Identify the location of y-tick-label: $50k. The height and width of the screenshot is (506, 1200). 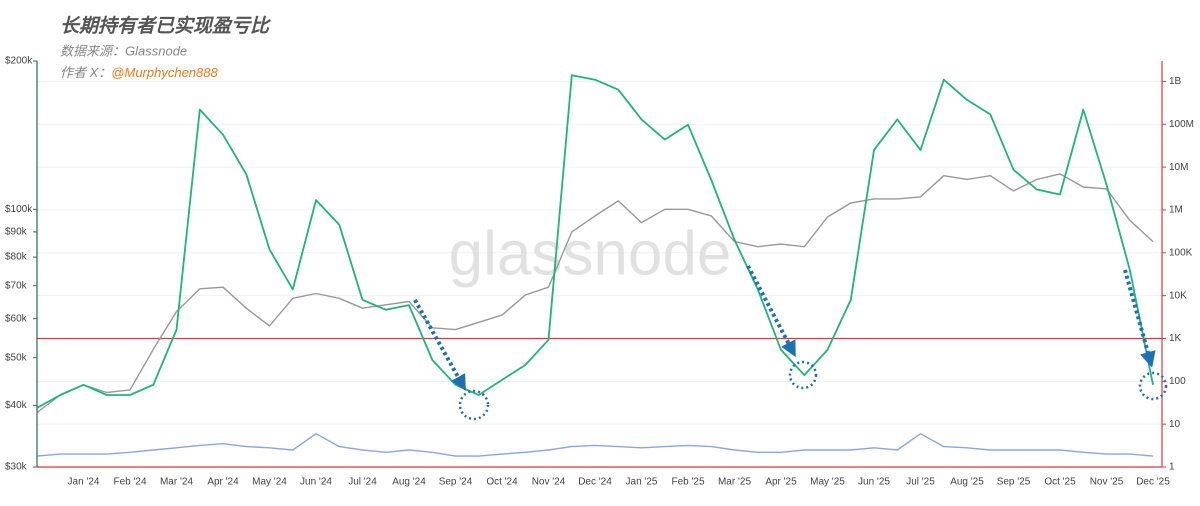
(16, 357).